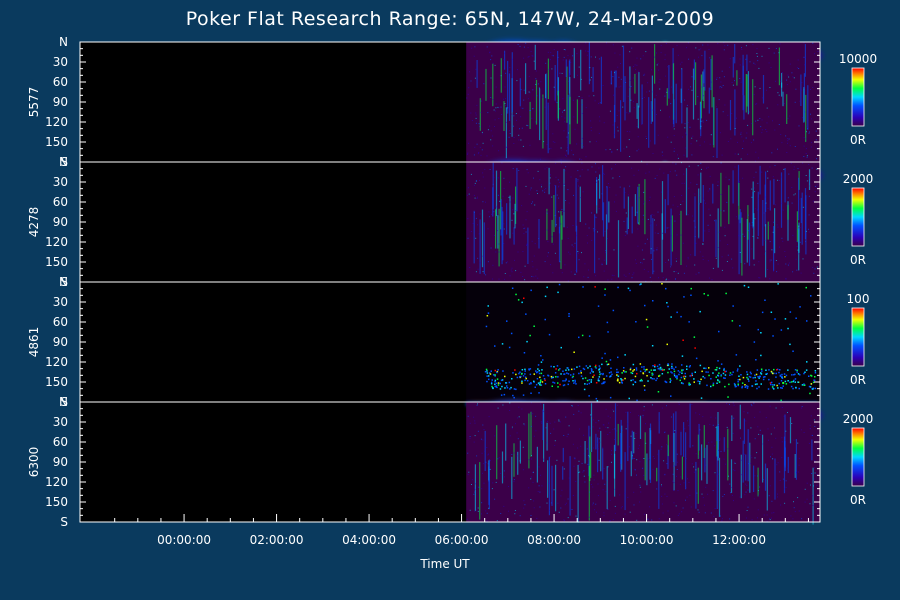  Describe the element at coordinates (34, 222) in the screenshot. I see `wavelength-label: 4278` at that location.